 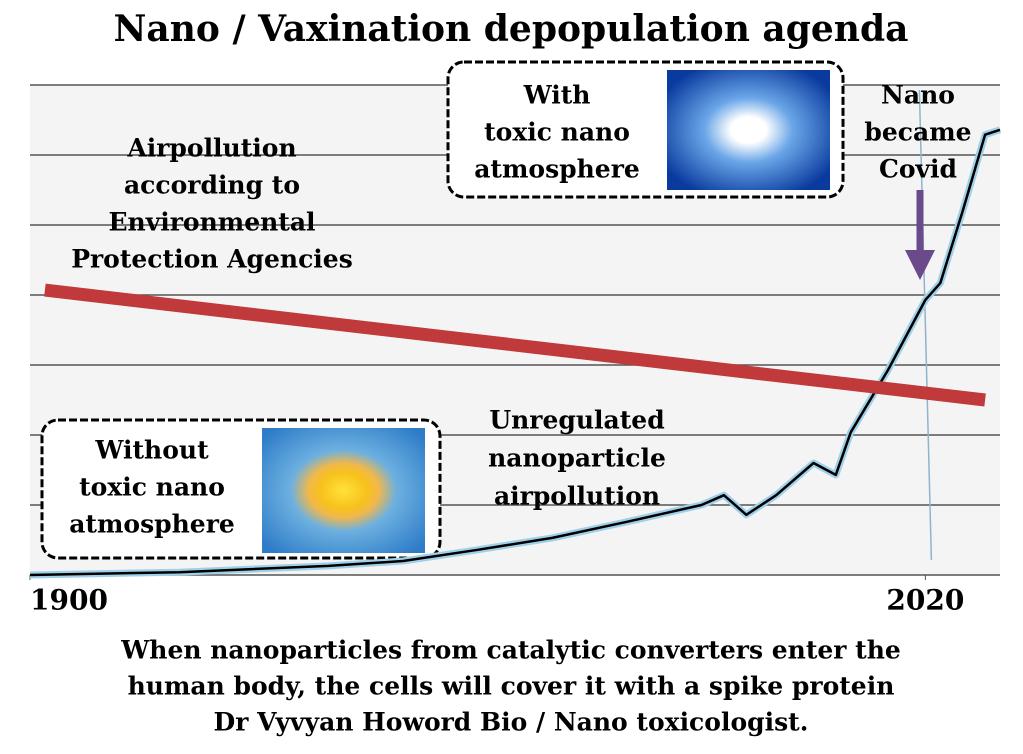 I want to click on annotation: became, so click(x=917, y=132).